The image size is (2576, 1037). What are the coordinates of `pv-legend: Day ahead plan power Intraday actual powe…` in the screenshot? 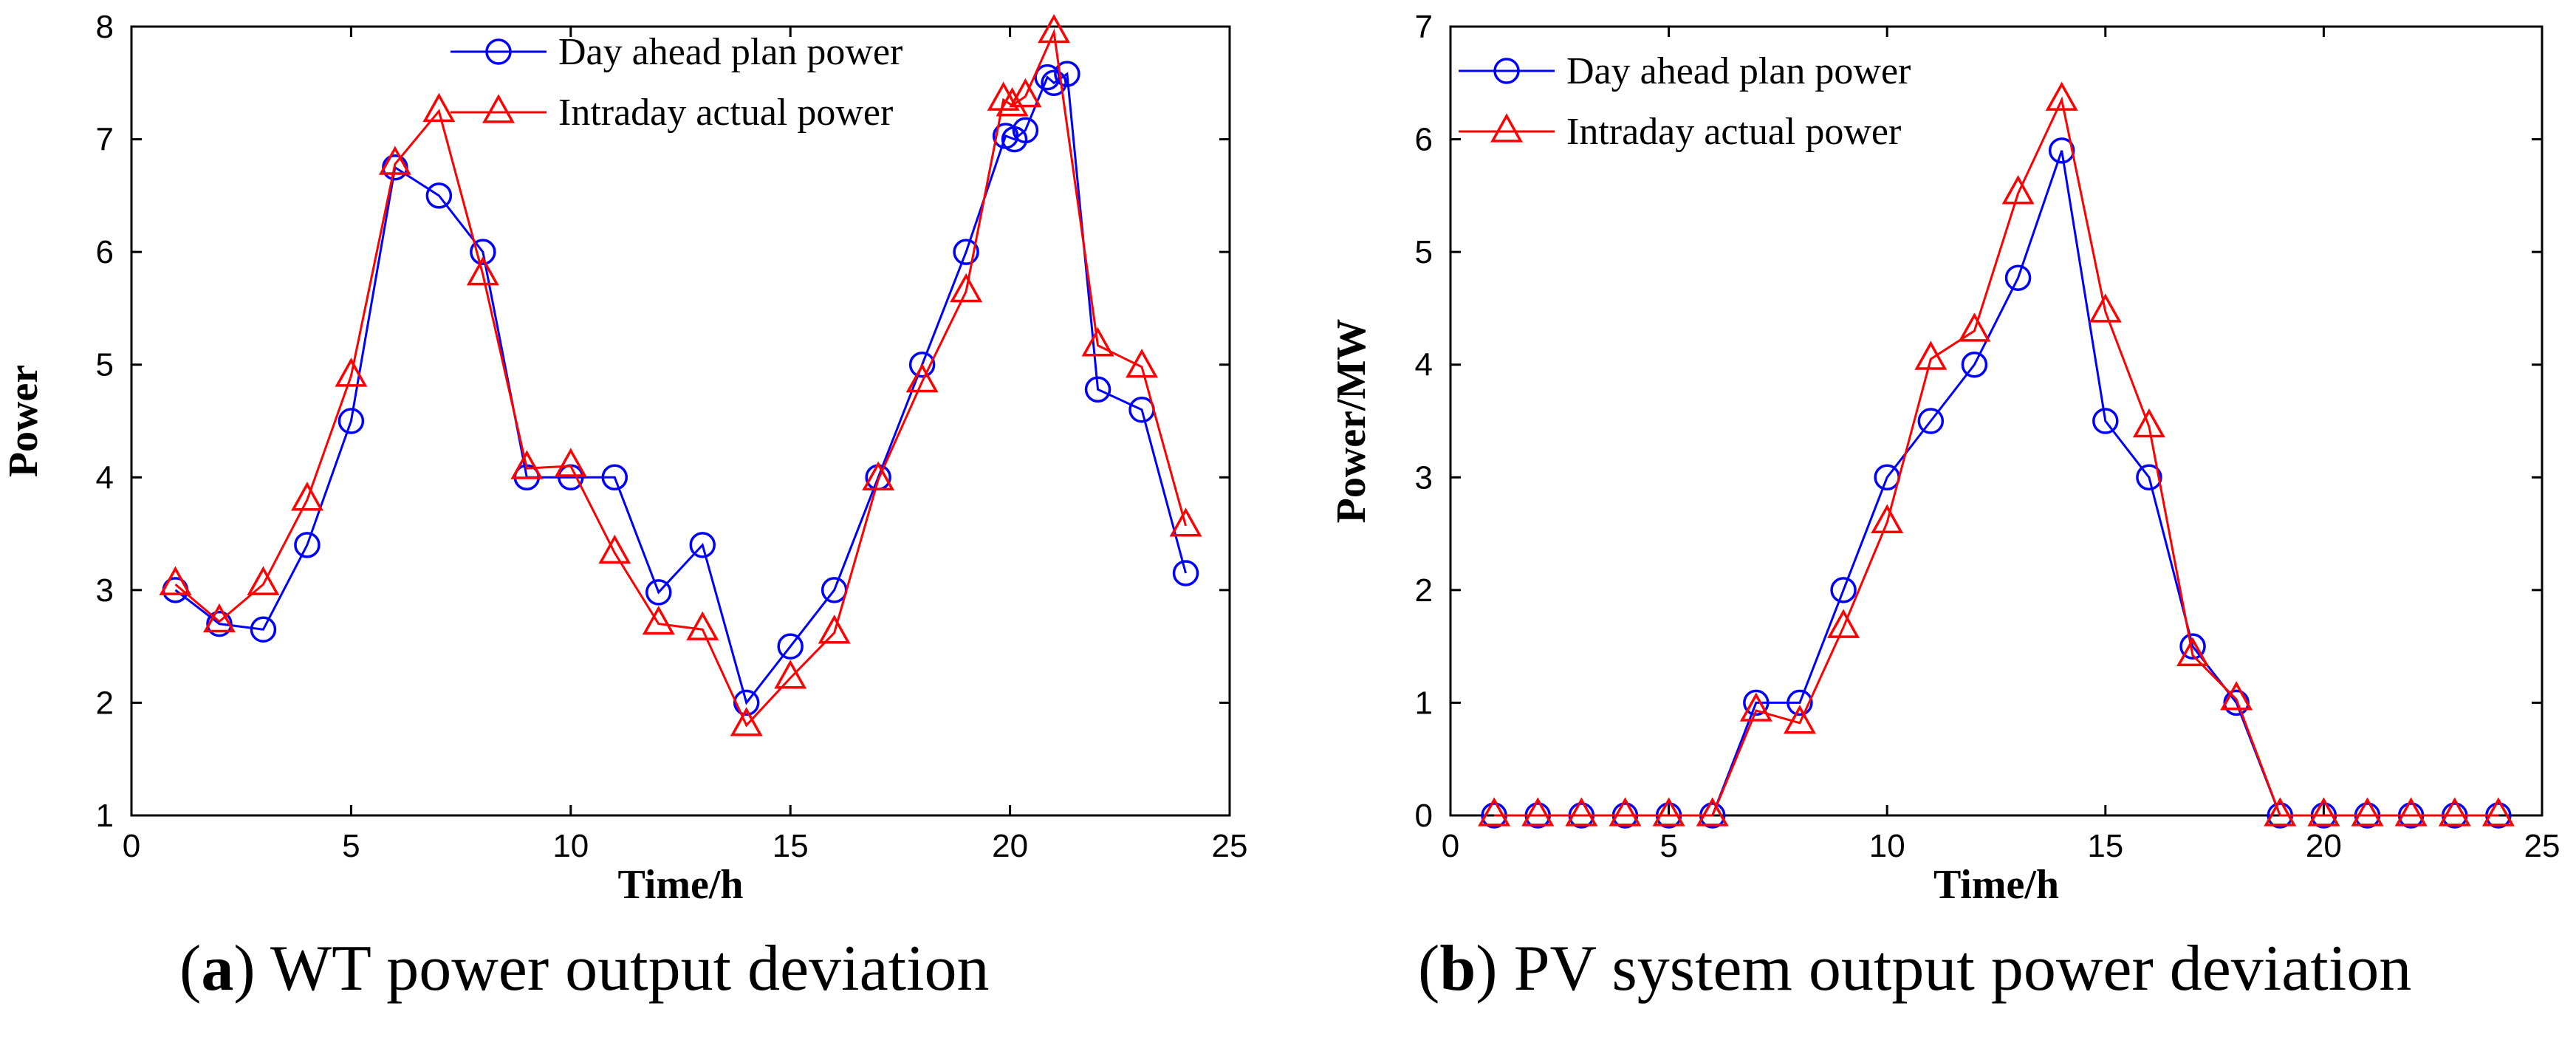 It's located at (1685, 101).